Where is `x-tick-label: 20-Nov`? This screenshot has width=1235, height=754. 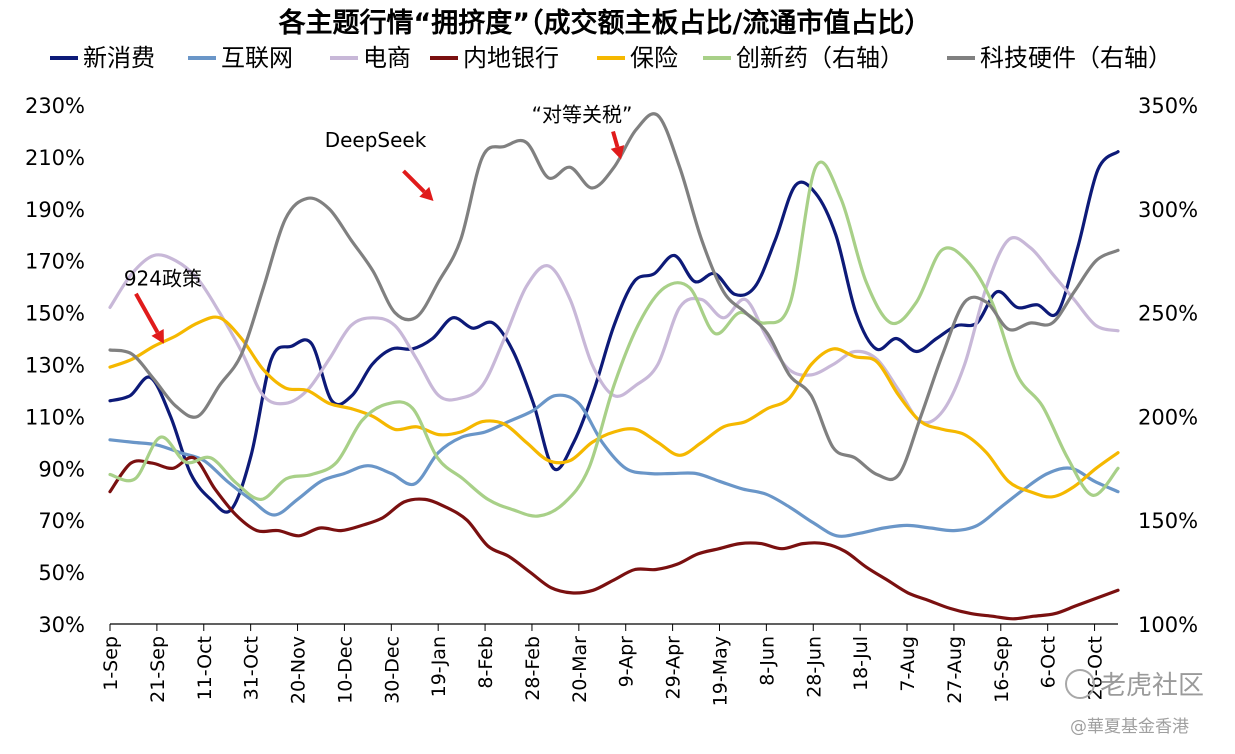 x-tick-label: 20-Nov is located at coordinates (299, 670).